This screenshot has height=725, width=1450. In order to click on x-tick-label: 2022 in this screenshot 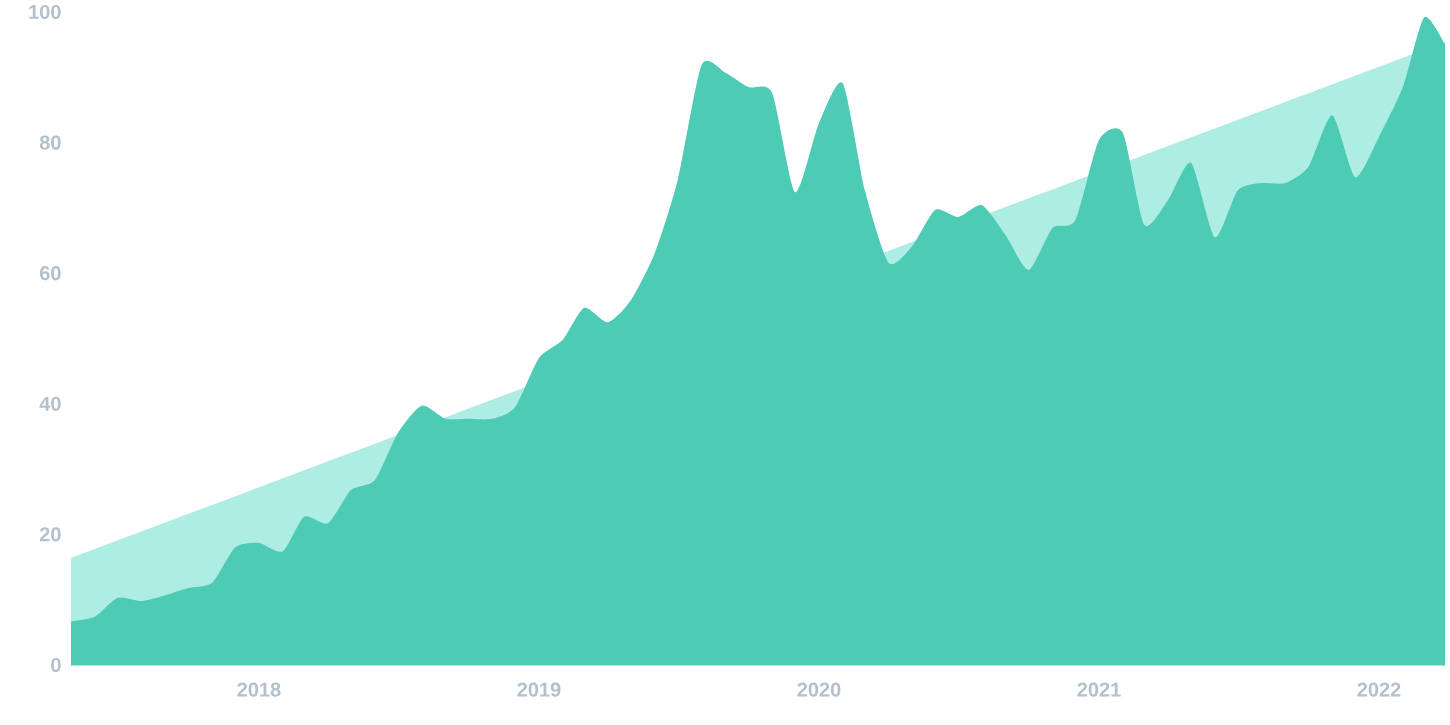, I will do `click(1379, 689)`.